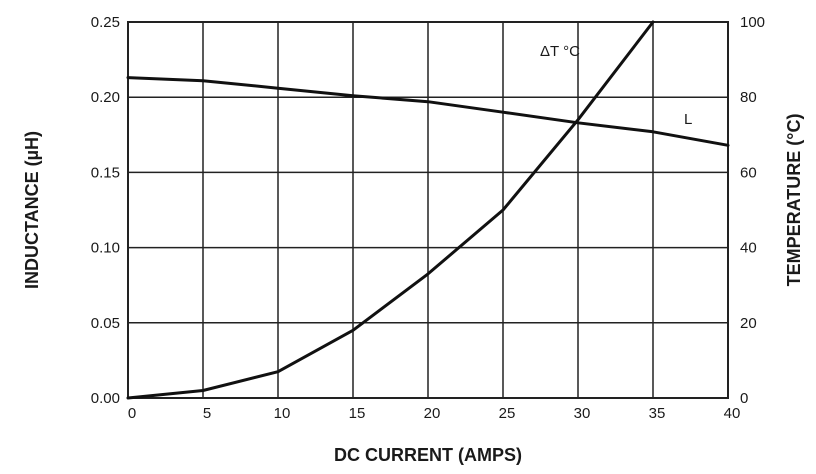 Image resolution: width=816 pixels, height=474 pixels. I want to click on x-tick-label: 10, so click(282, 413).